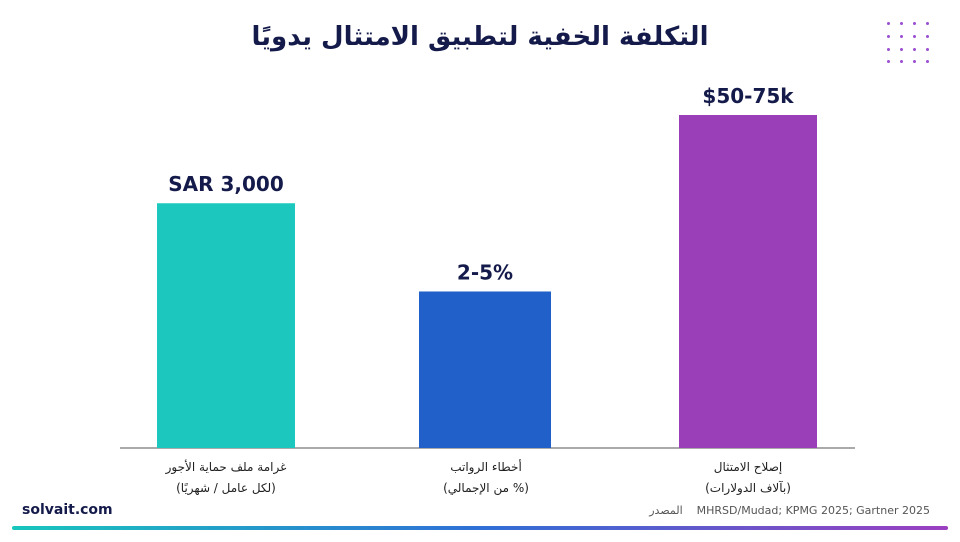  Describe the element at coordinates (226, 488) in the screenshot. I see `category-label-0-line2: (لكل عامل / شهريًا)` at that location.